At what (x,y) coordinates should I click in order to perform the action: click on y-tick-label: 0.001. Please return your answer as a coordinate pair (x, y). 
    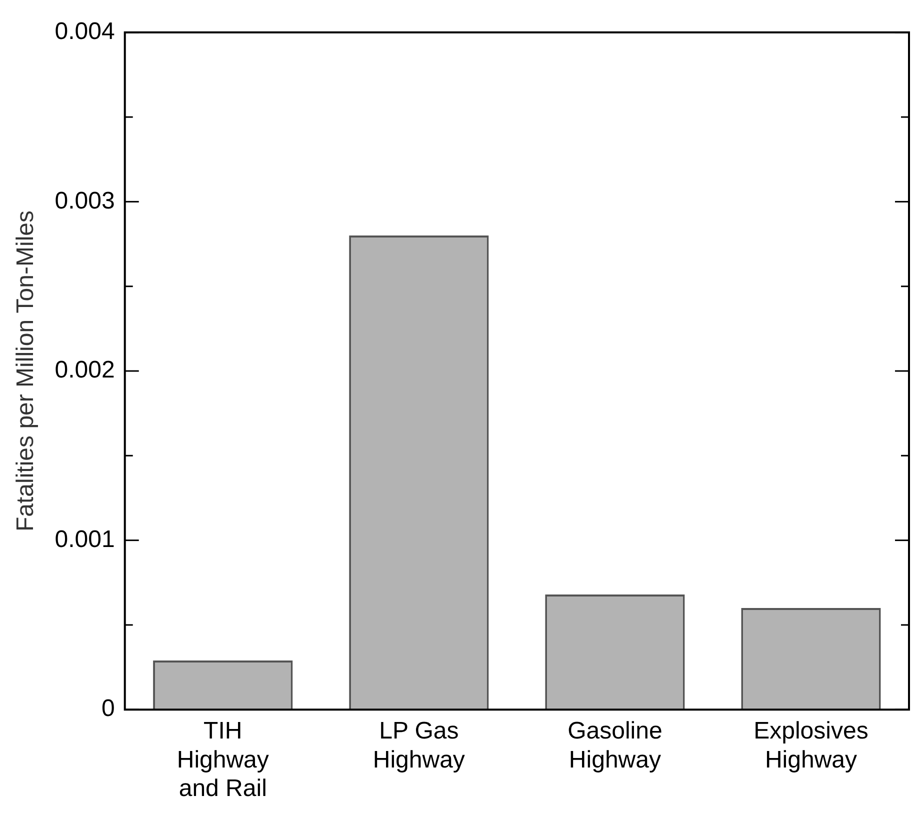
    Looking at the image, I should click on (84, 539).